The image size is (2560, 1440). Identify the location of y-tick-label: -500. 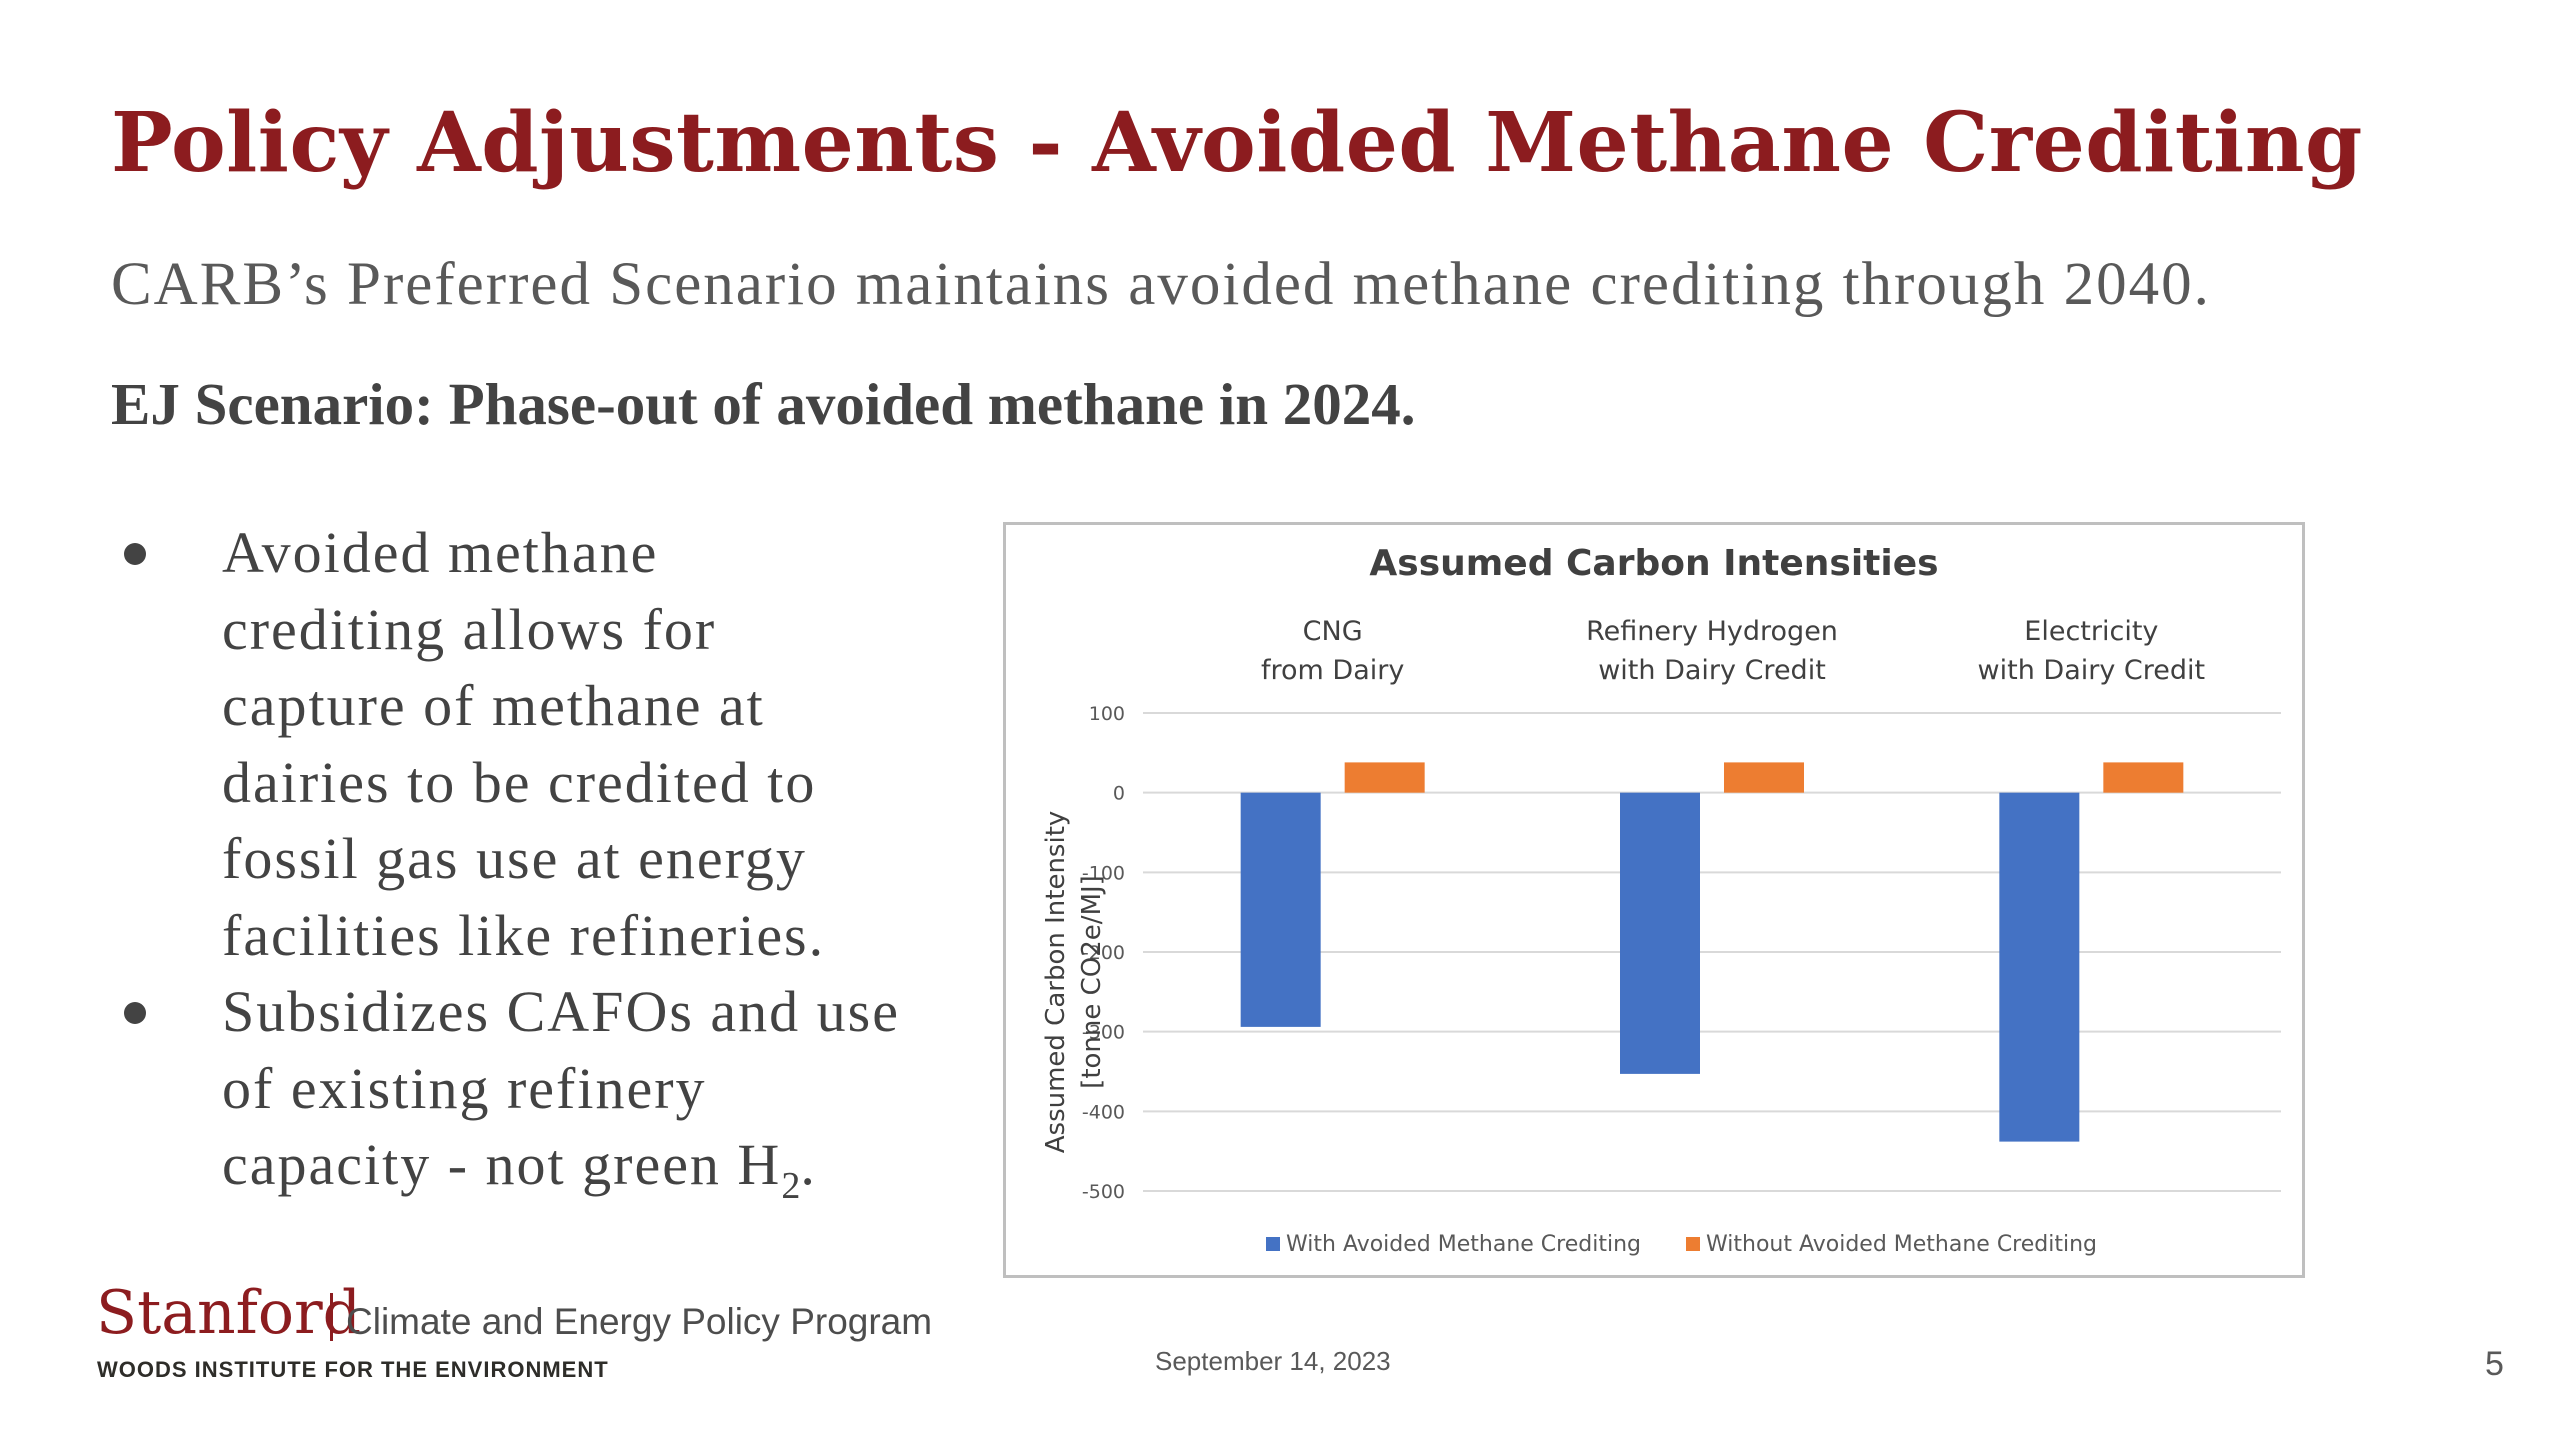
(1103, 1192).